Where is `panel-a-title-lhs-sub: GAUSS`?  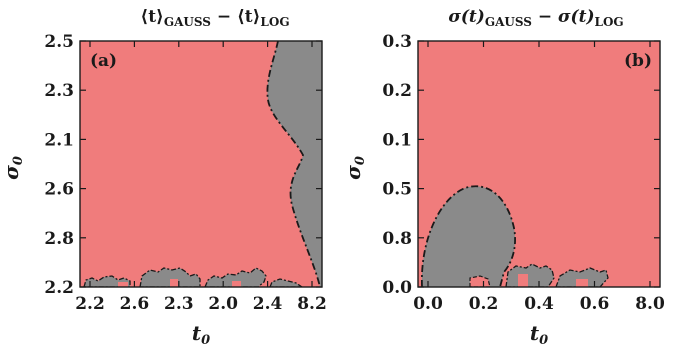 panel-a-title-lhs-sub: GAUSS is located at coordinates (187, 22).